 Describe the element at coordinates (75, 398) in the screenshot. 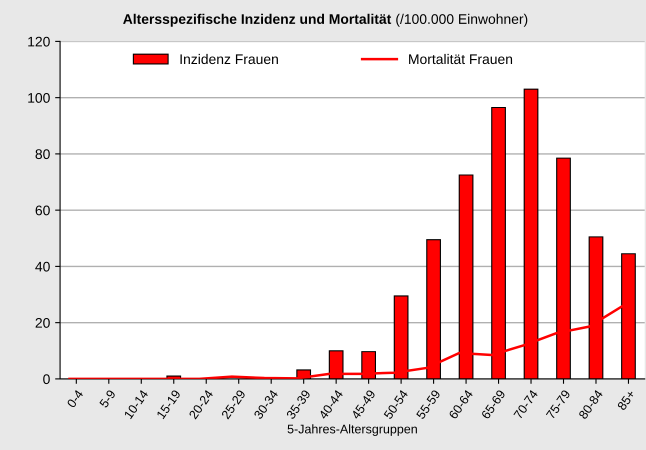

I see `x-tick-label: 0-4` at that location.